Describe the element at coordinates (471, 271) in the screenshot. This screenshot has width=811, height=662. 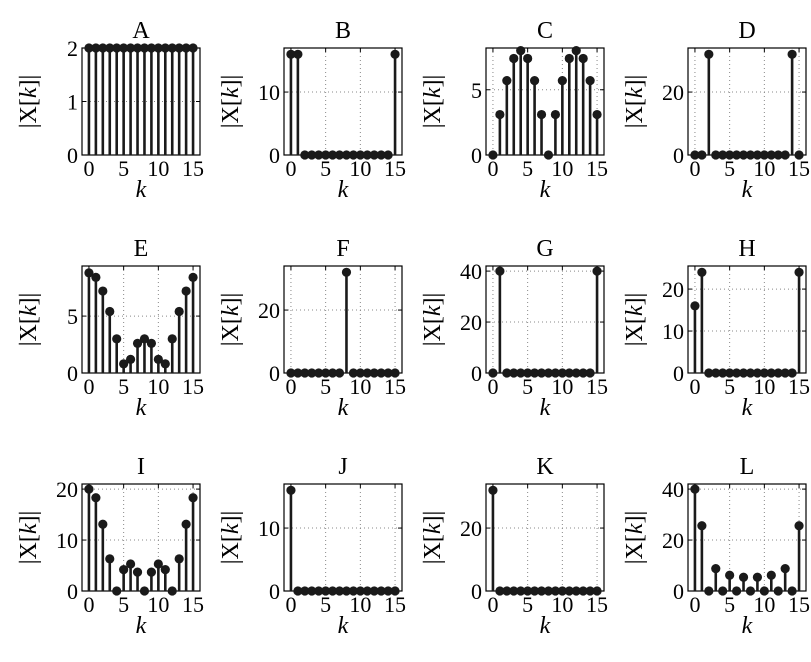
I see `y-tick-label: 40` at that location.